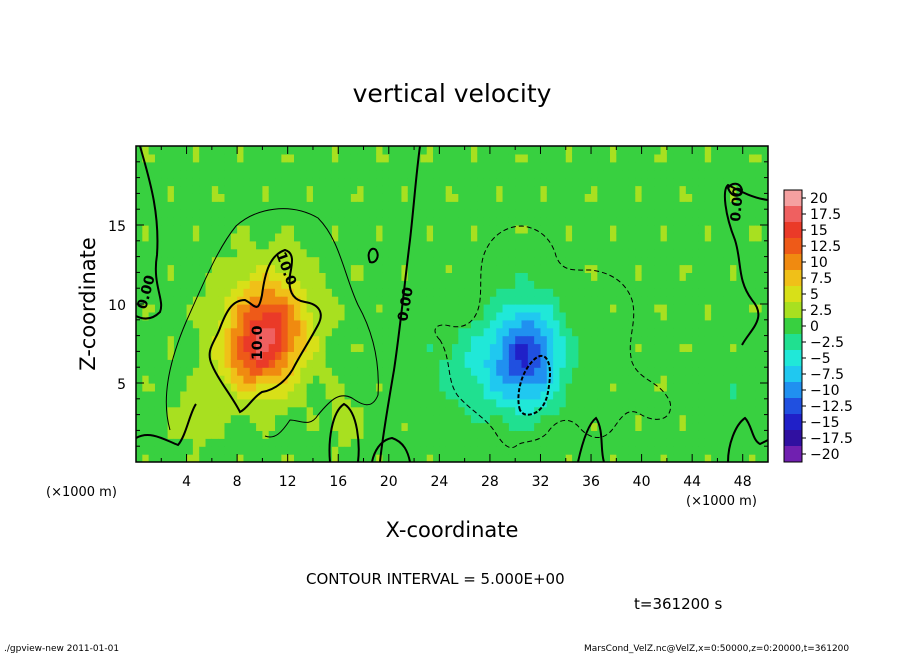  I want to click on colorbar-label: 5, so click(814, 295).